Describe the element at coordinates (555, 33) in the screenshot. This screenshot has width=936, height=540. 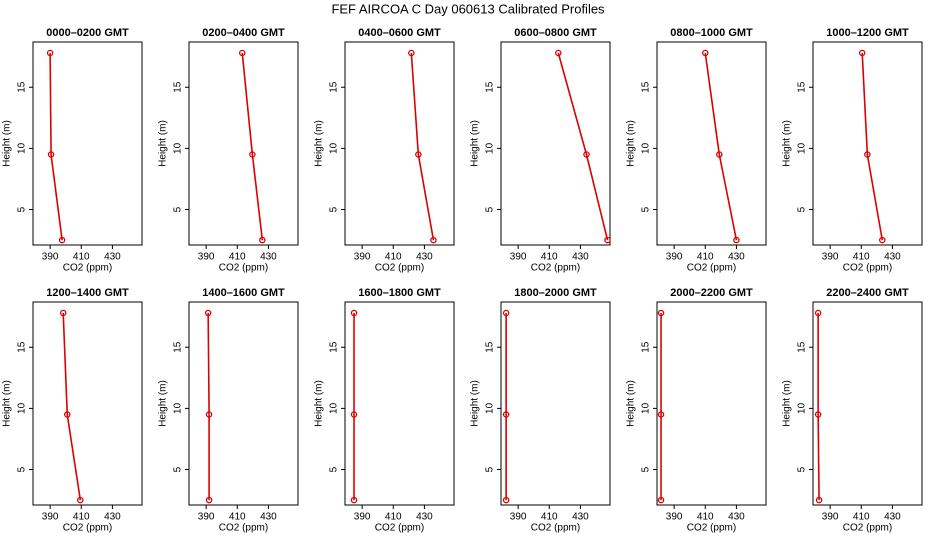
I see `panel-title: 0600–0800 GMT` at that location.